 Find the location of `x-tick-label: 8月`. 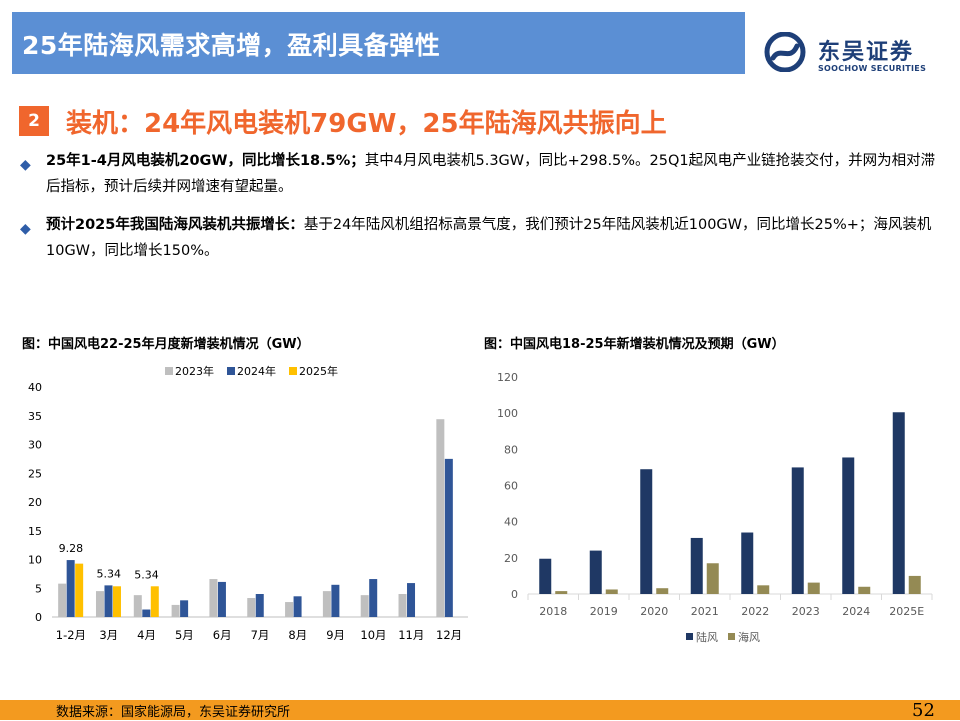

x-tick-label: 8月 is located at coordinates (297, 635).